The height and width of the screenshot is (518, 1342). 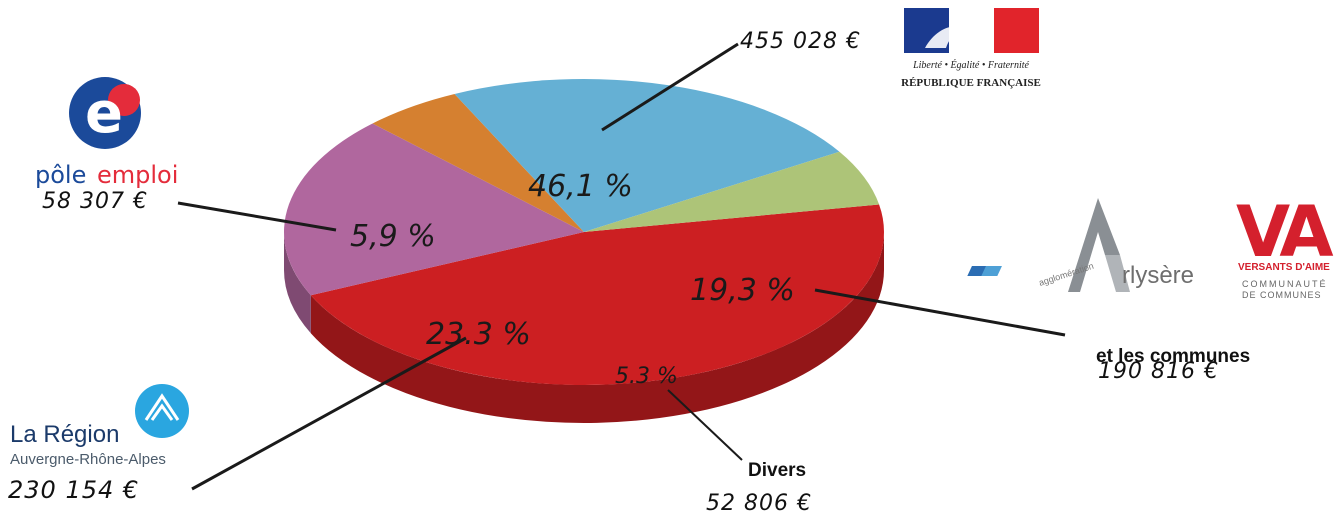 What do you see at coordinates (1066, 274) in the screenshot?
I see `arlysere-prefix: agglomération` at bounding box center [1066, 274].